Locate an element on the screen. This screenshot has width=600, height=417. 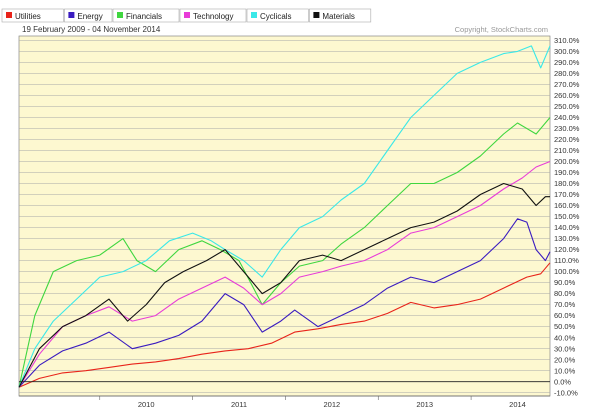
y-tick-label: 170.0% is located at coordinates (567, 194).